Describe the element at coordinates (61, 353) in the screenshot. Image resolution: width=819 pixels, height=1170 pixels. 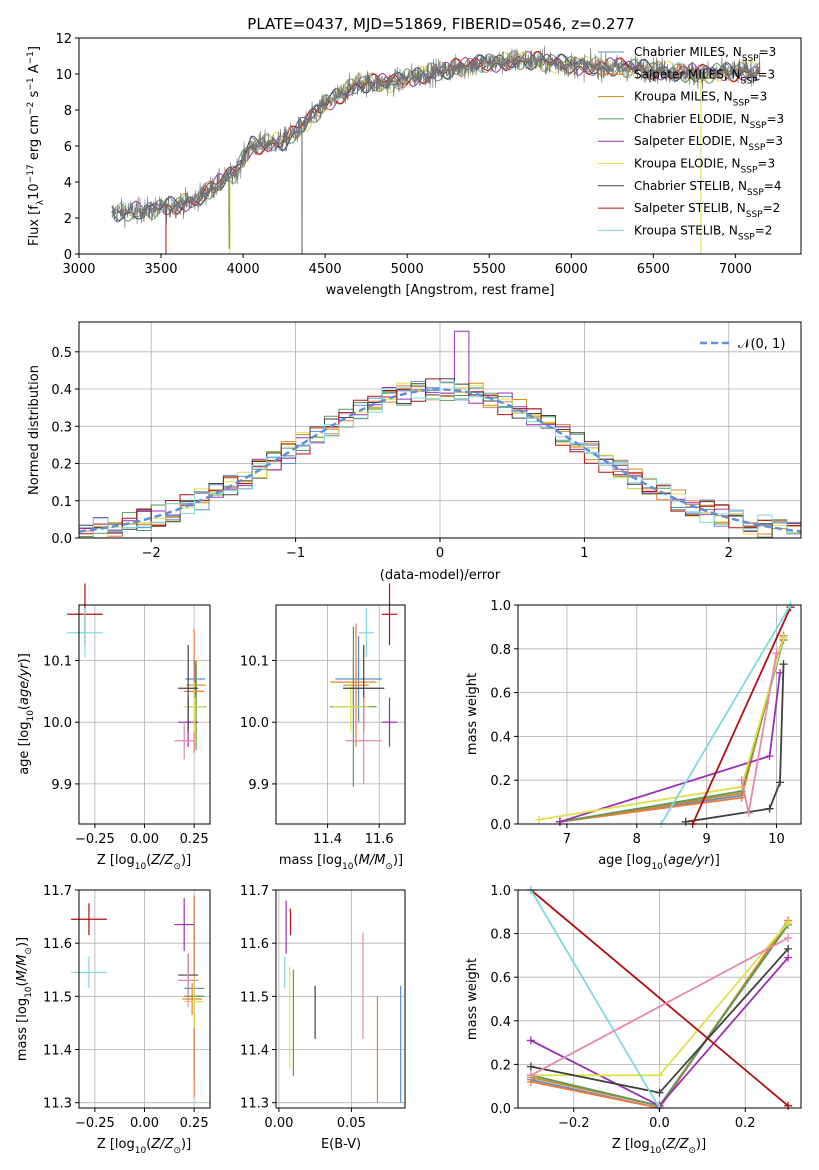
I see `y-tick-label: 0.5` at that location.